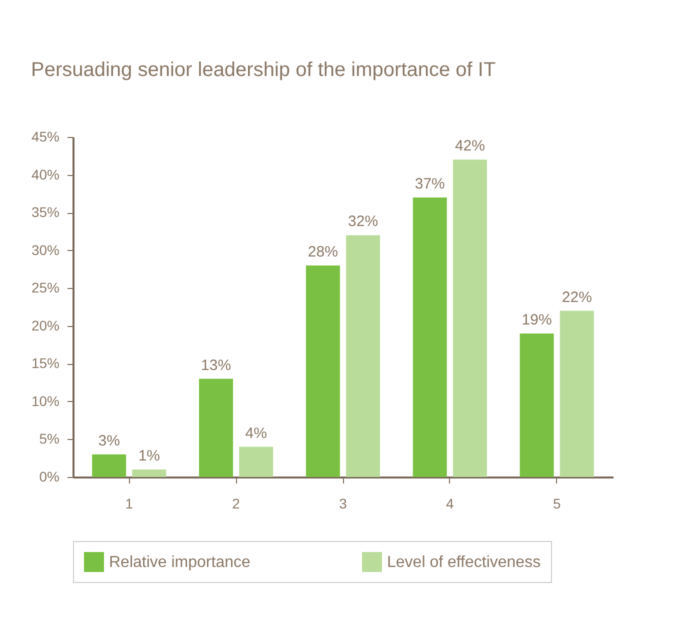 This screenshot has height=641, width=678. Describe the element at coordinates (149, 455) in the screenshot. I see `data-label: 1%` at that location.